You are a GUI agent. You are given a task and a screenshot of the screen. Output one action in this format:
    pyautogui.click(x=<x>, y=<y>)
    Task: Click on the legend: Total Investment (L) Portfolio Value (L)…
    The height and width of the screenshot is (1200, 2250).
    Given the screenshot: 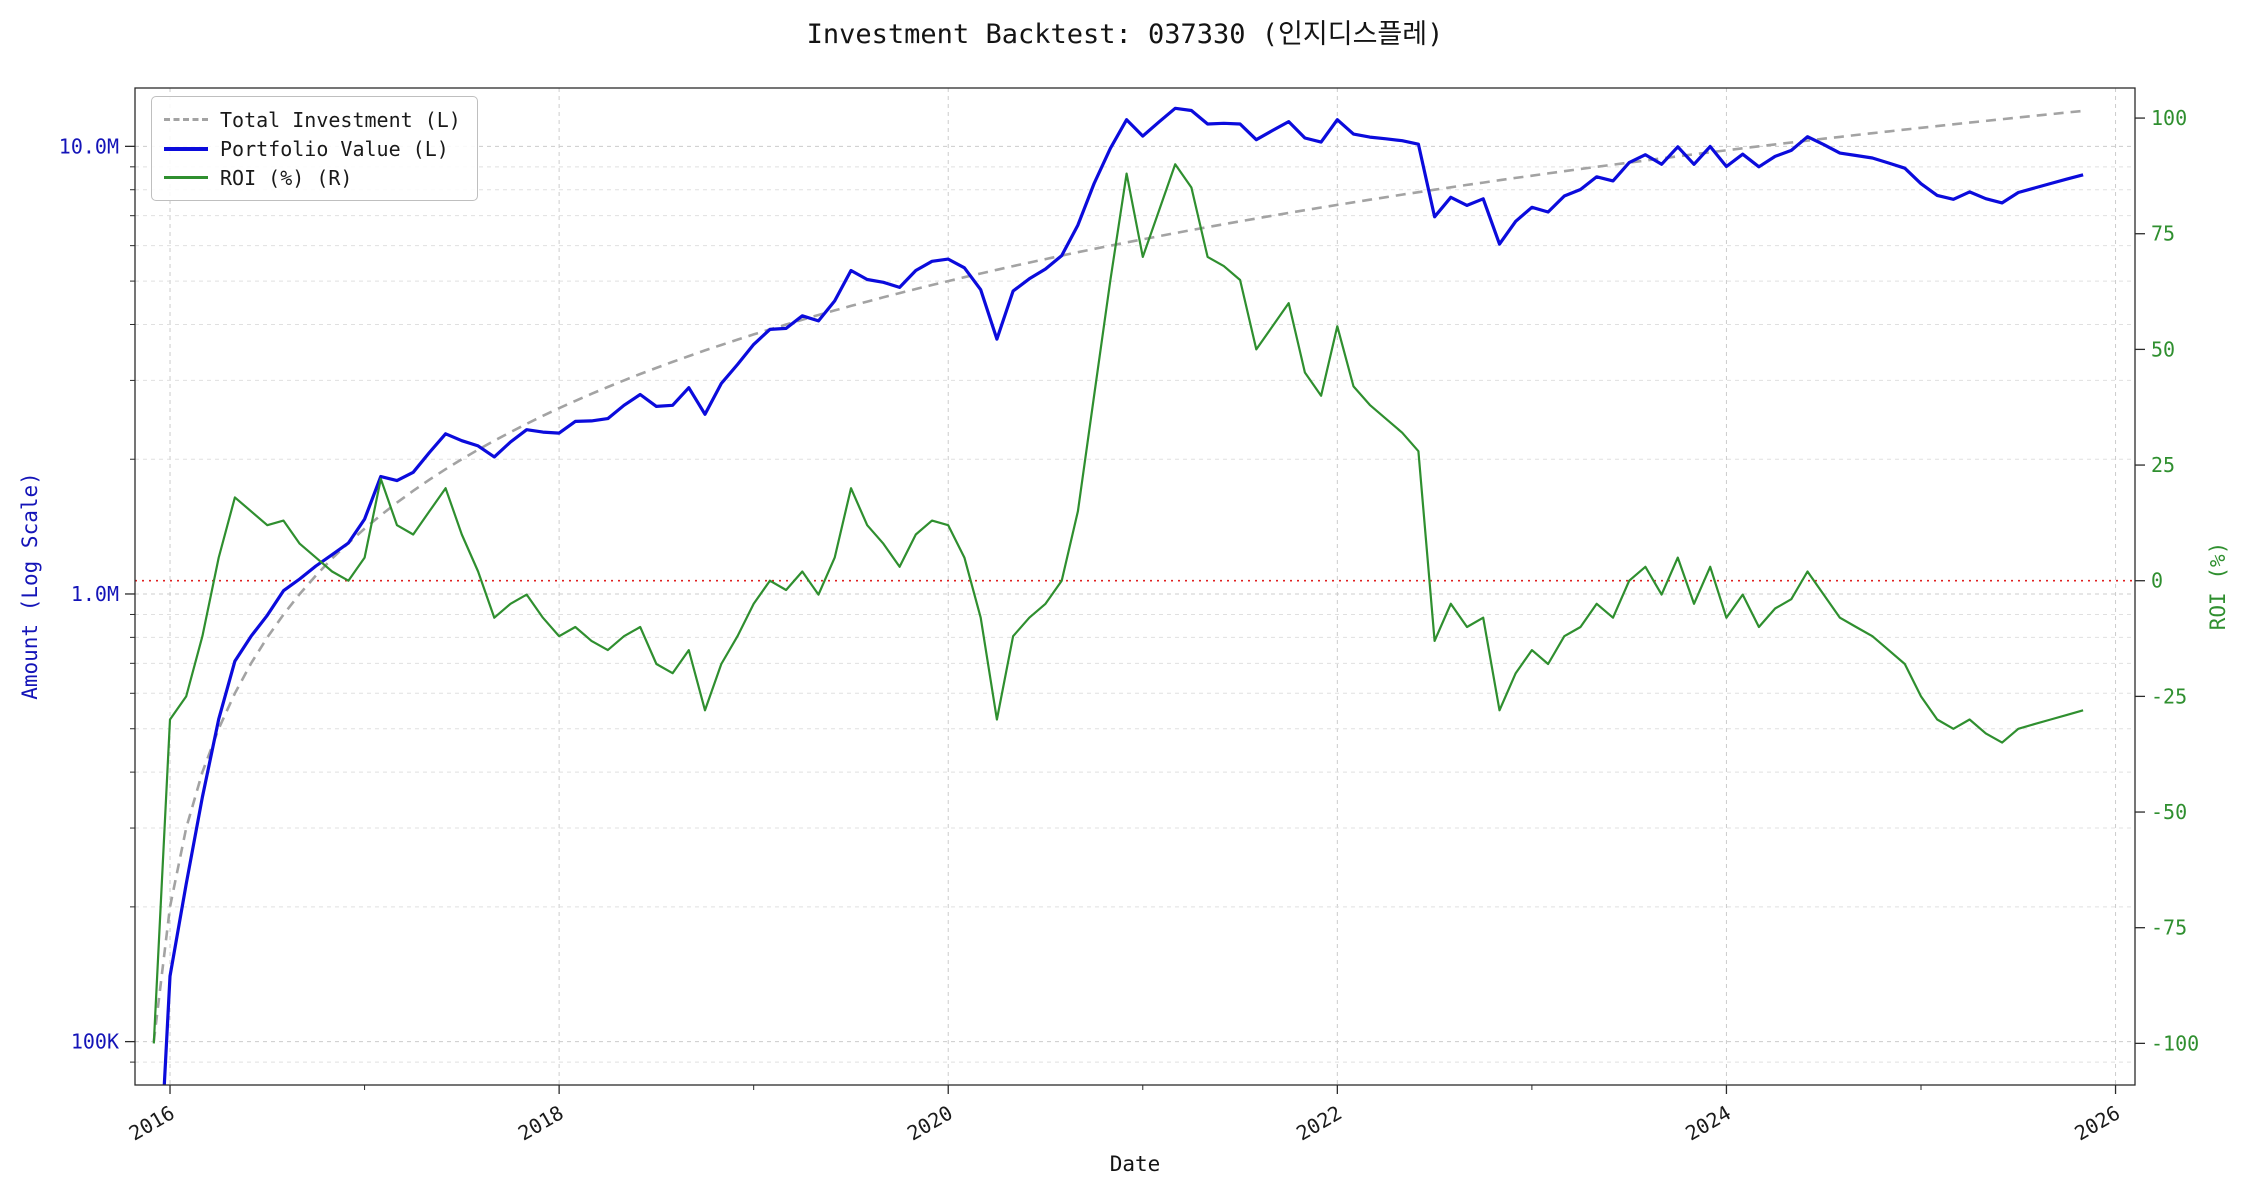 What is the action you would take?
    pyautogui.click(x=314, y=148)
    